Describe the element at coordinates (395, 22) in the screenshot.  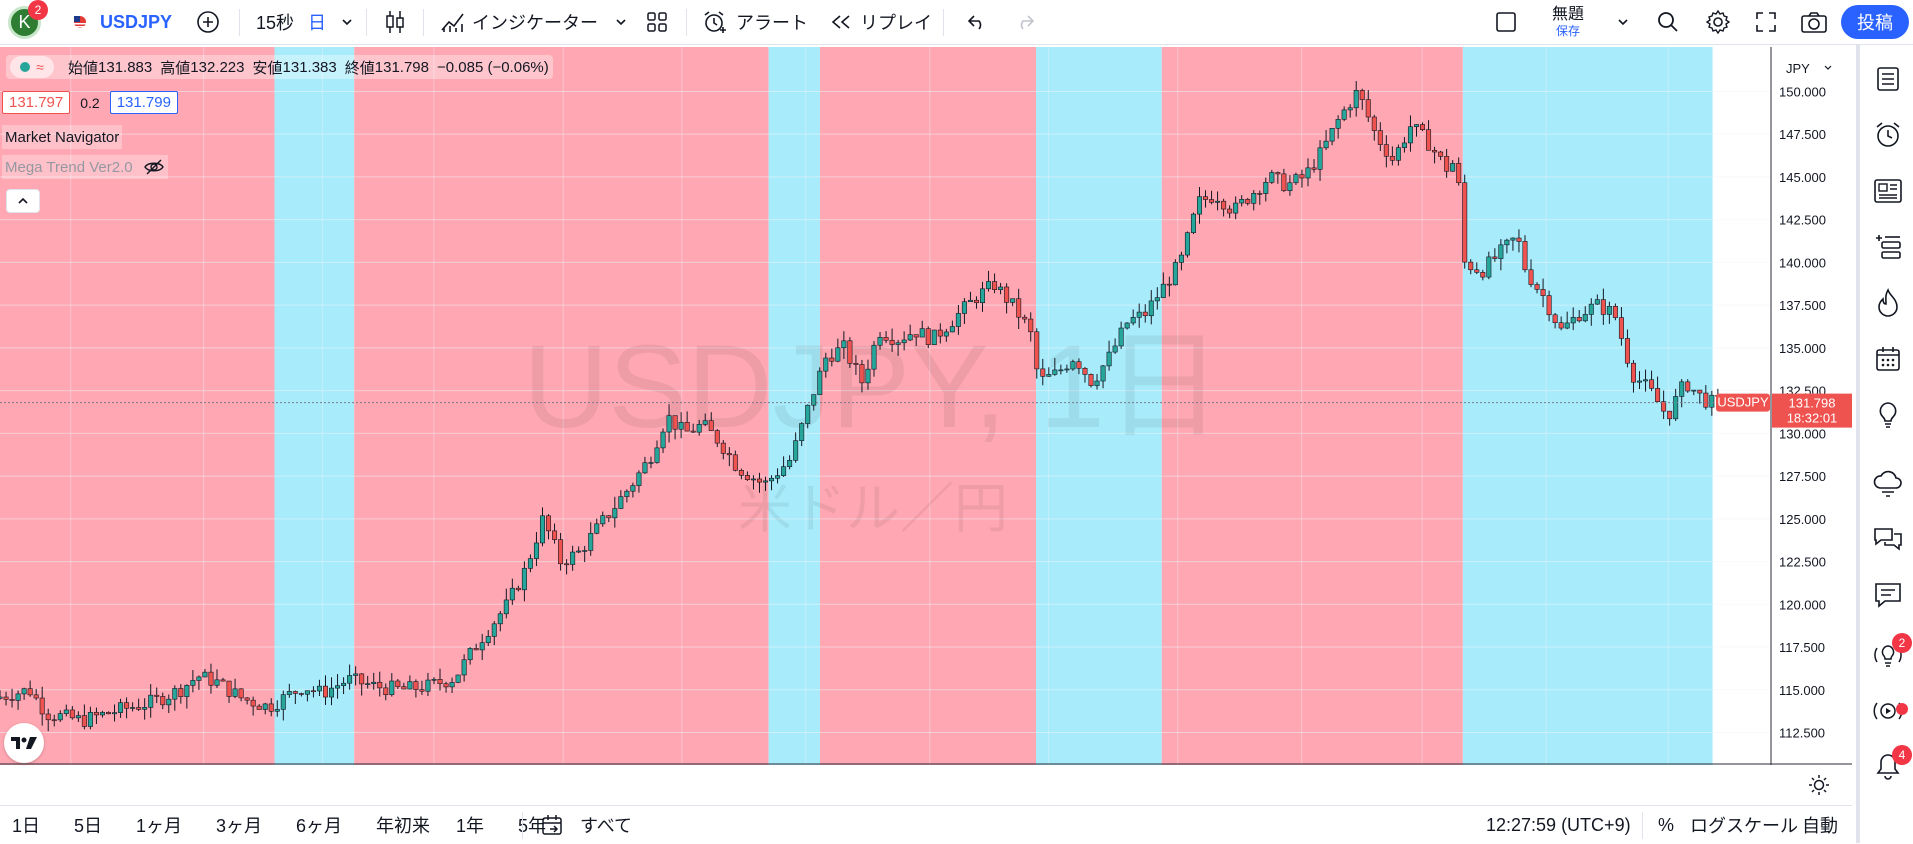
I see `chart-type-button` at that location.